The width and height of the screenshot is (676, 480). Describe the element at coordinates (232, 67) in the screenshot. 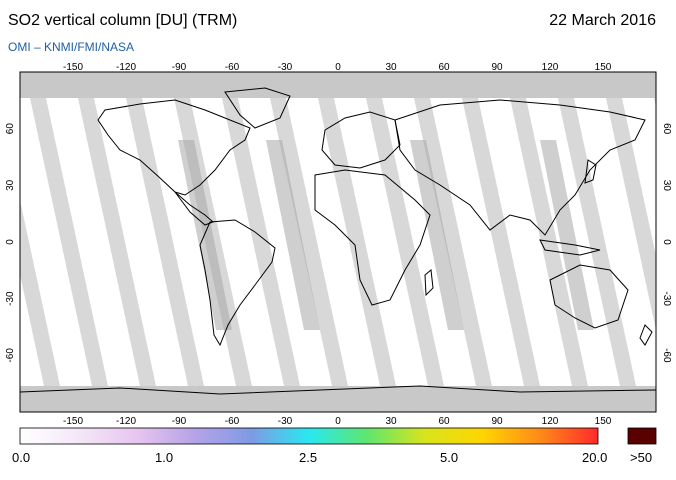

I see `lon-tick-top-label: -60` at that location.